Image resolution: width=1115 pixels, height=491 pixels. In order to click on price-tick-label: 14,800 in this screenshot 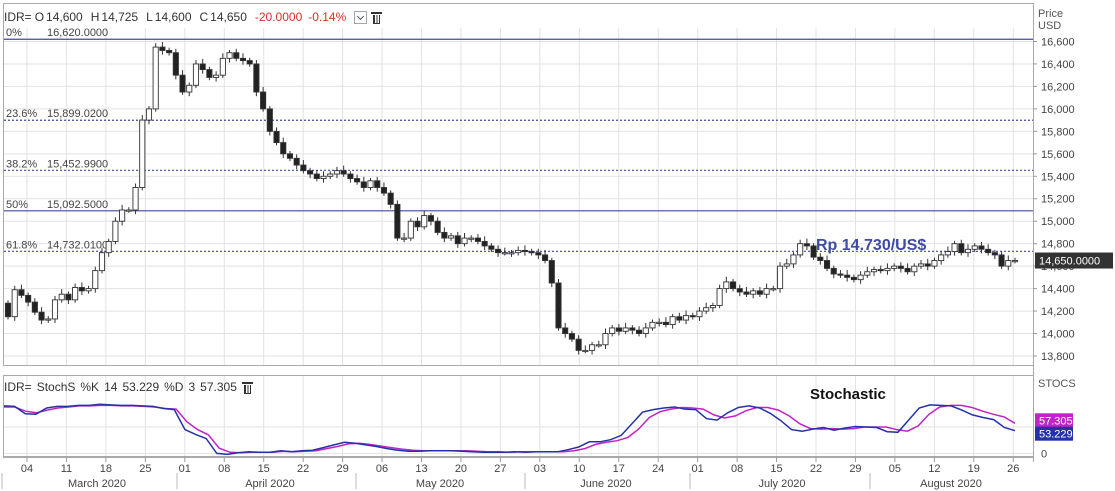, I will do `click(1058, 245)`.